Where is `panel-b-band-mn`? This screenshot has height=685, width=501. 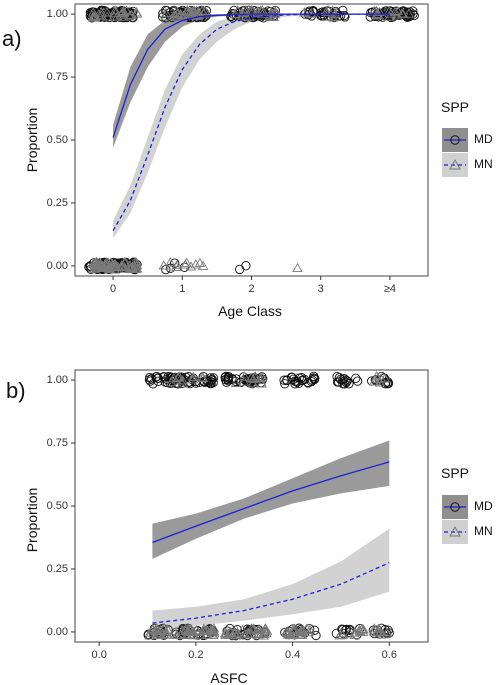
panel-b-band-mn is located at coordinates (271, 579).